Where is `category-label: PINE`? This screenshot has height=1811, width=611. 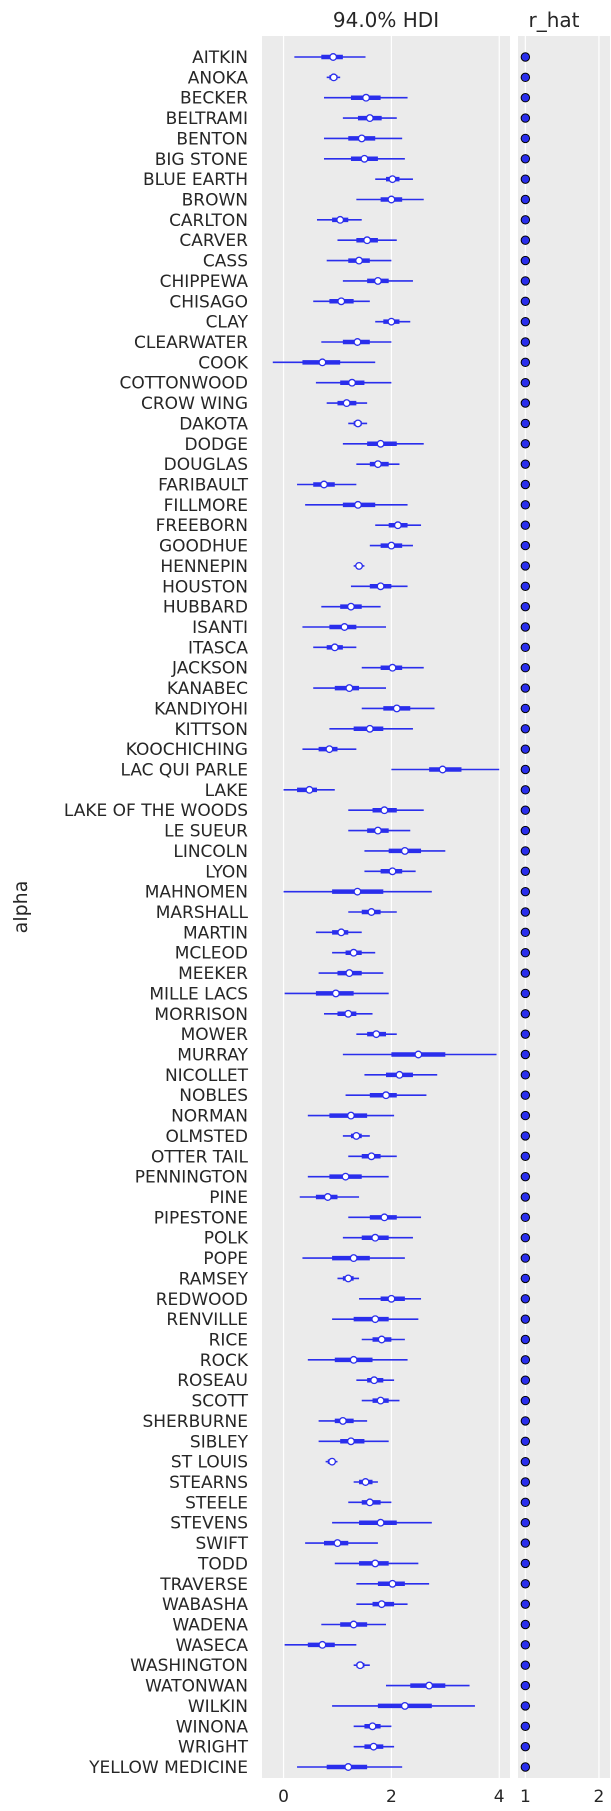 category-label: PINE is located at coordinates (228, 1198).